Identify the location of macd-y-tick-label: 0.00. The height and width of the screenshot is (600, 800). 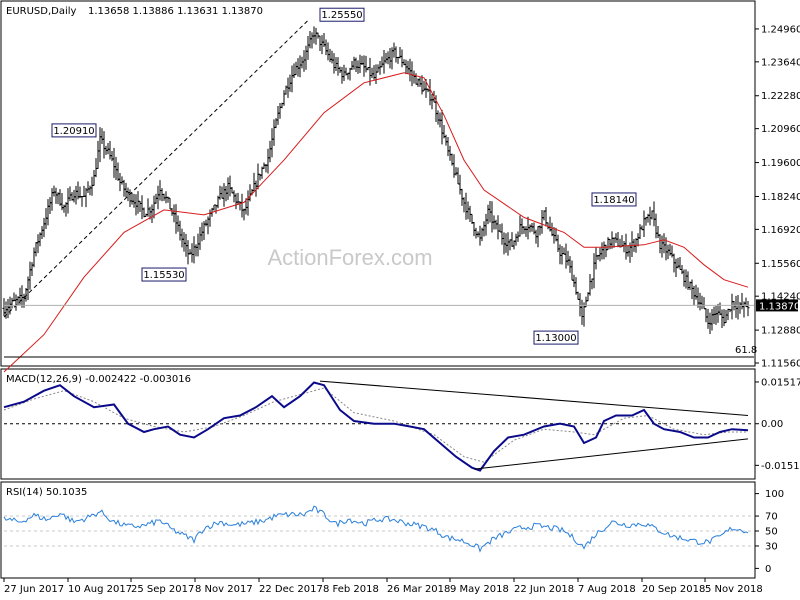
(772, 424).